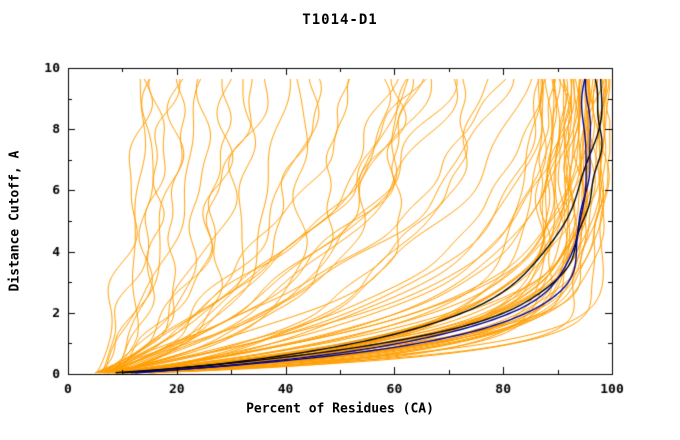 This screenshot has width=680, height=440. I want to click on x-axis-label: Percent of Residues (CA), so click(340, 409).